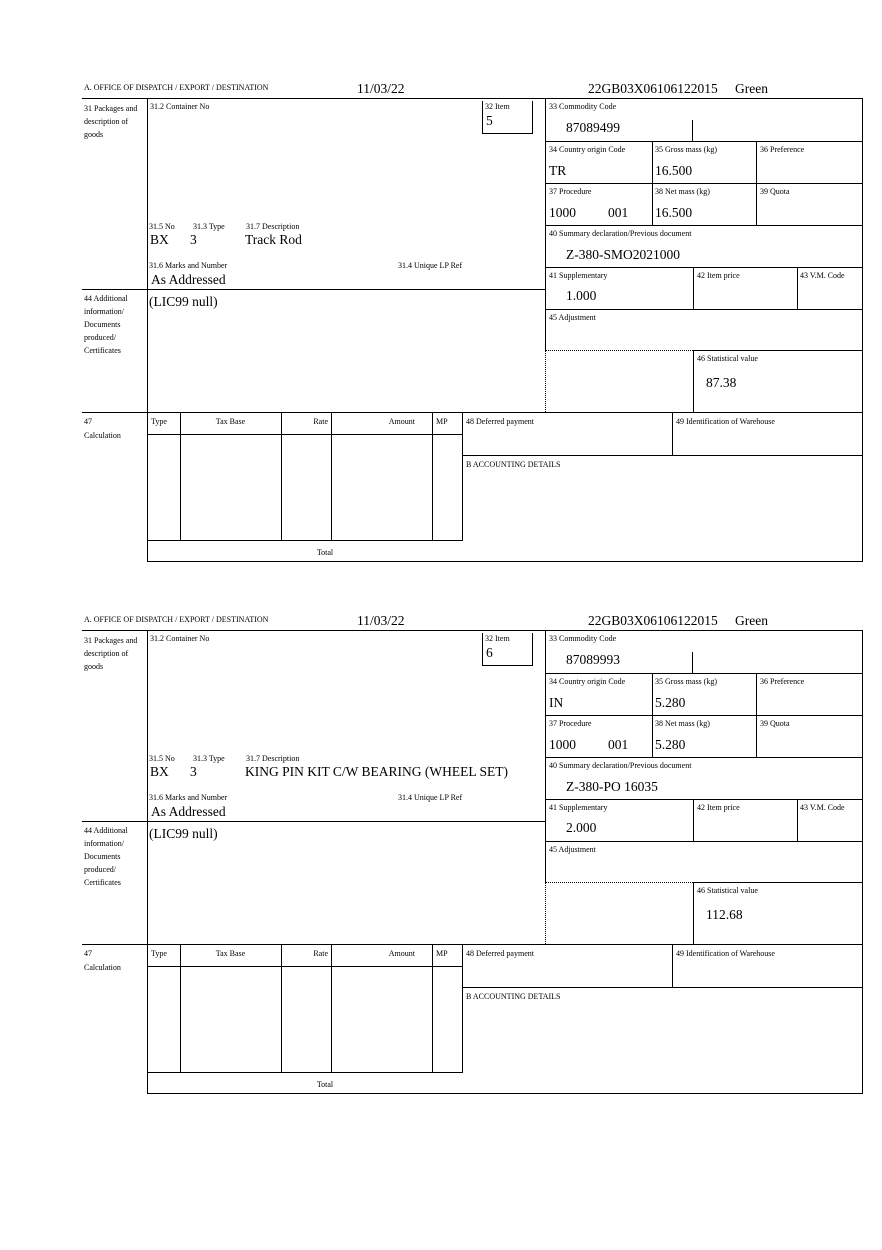  Describe the element at coordinates (593, 659) in the screenshot. I see `commodity-code: 87089993` at that location.